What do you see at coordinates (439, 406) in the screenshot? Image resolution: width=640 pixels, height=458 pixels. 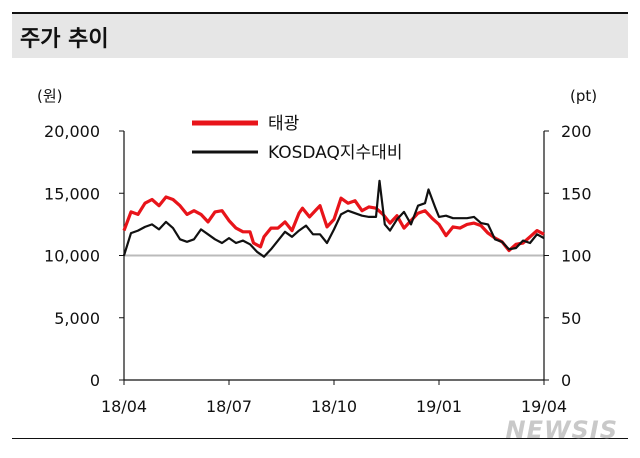 I see `x-tick-label: 19/01` at bounding box center [439, 406].